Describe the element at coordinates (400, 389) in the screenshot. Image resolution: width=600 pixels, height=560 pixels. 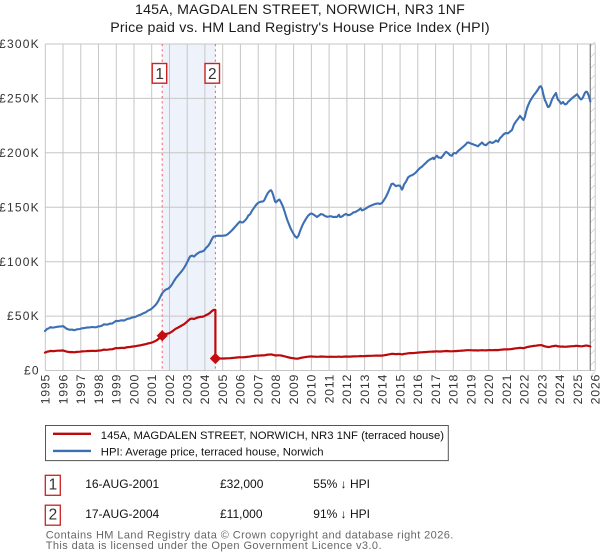
I see `svg-text: 2015` at that location.